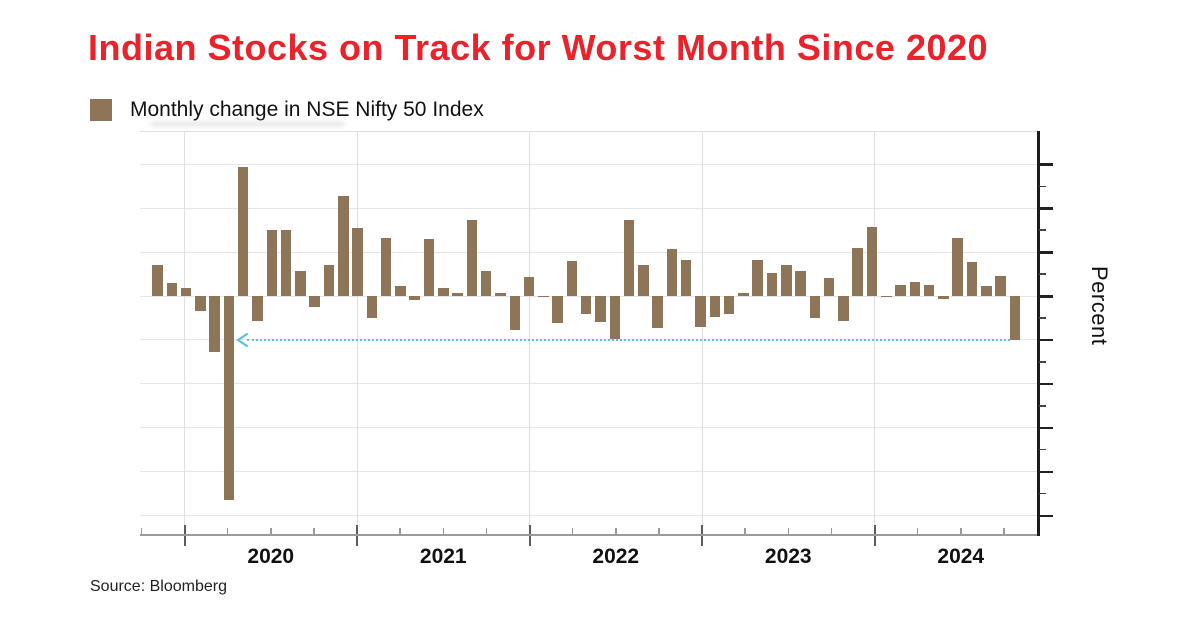 This screenshot has height=628, width=1200. What do you see at coordinates (1042, 406) in the screenshot?
I see `y-minor-tick--12.5` at bounding box center [1042, 406].